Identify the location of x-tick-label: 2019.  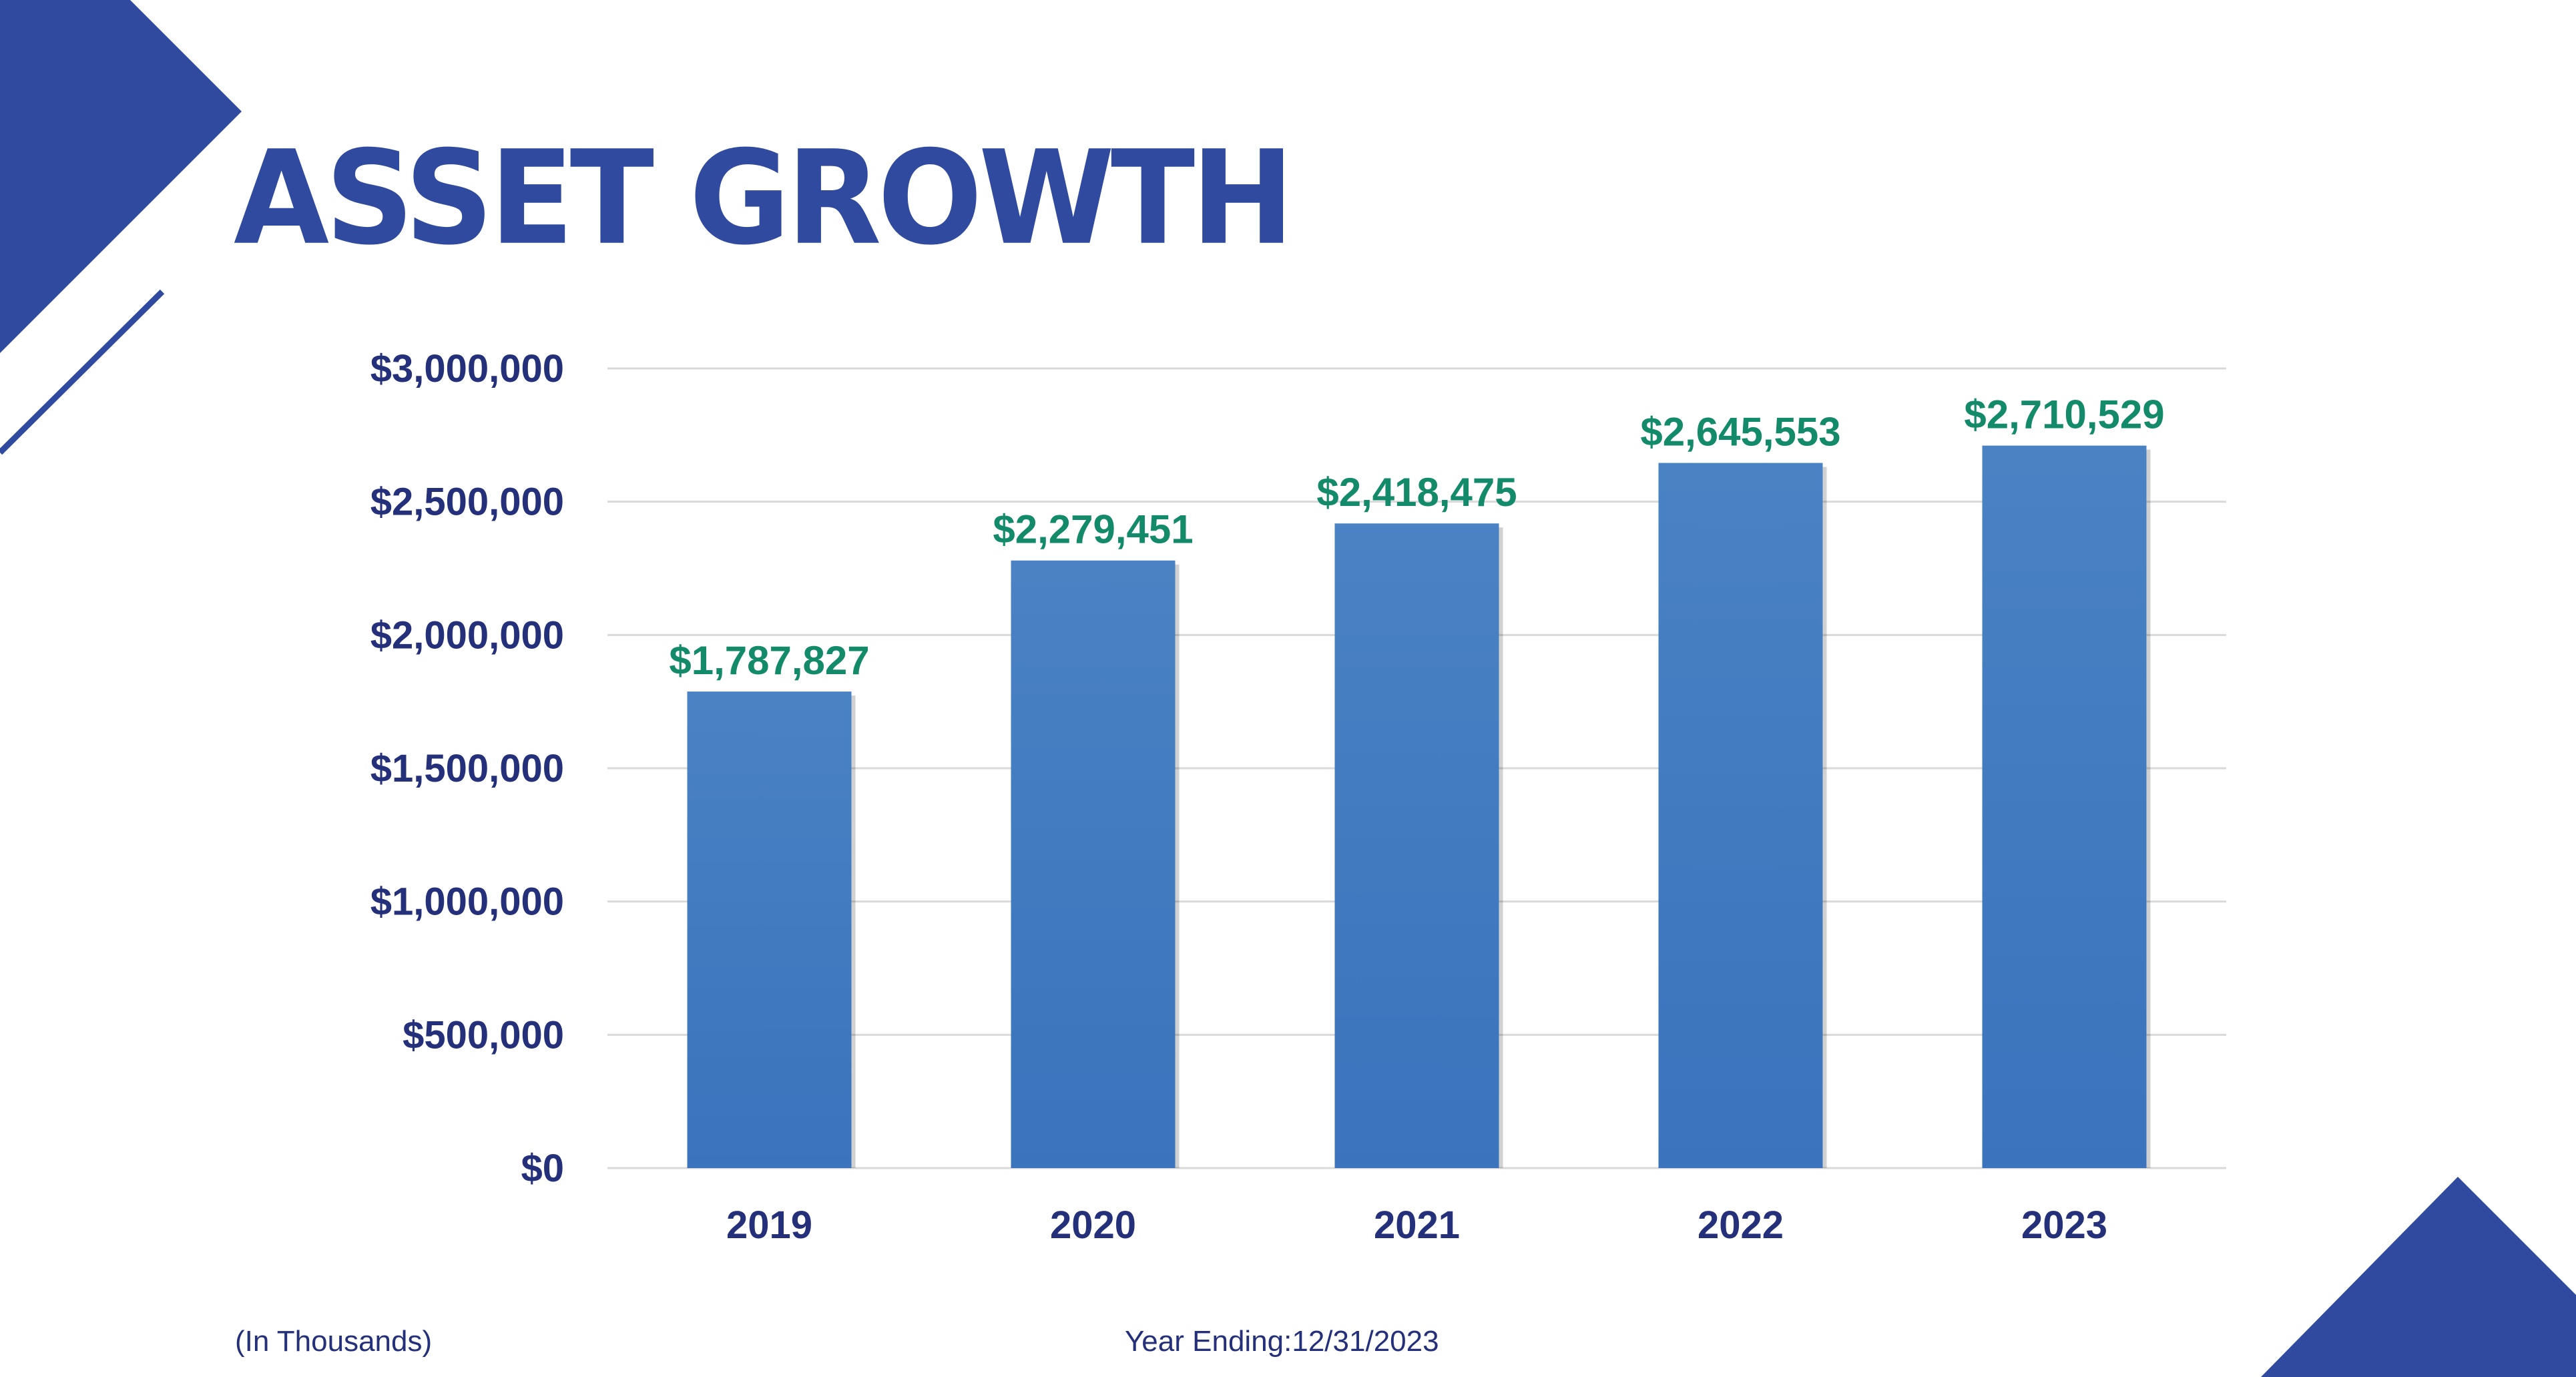
(769, 1225).